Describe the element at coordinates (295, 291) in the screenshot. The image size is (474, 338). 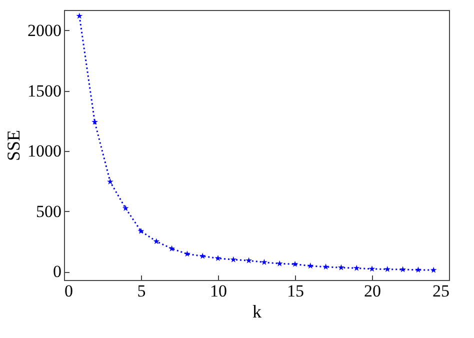
I see `x-tick-label: 15` at that location.